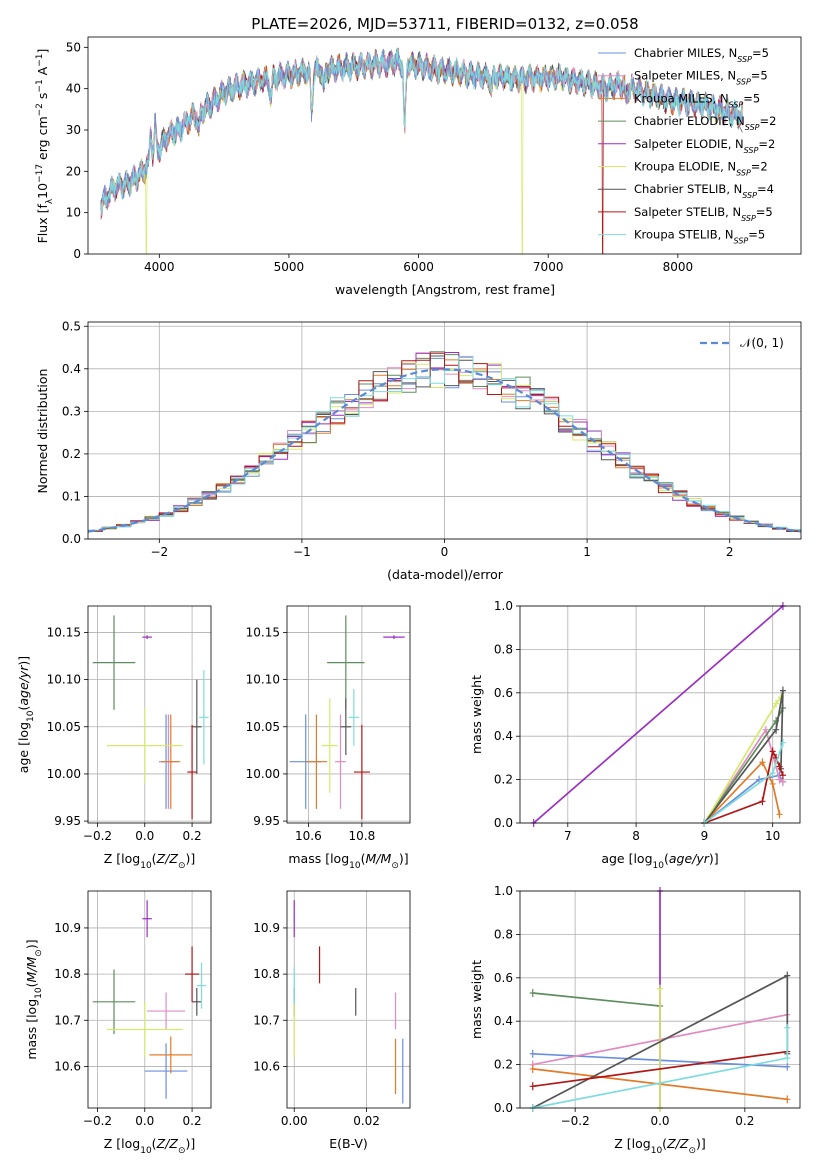 Image resolution: width=819 pixels, height=1170 pixels. What do you see at coordinates (701, 55) in the screenshot?
I see `legend-label-chabrier-miles: Chabrier MILES, NSSP=5` at bounding box center [701, 55].